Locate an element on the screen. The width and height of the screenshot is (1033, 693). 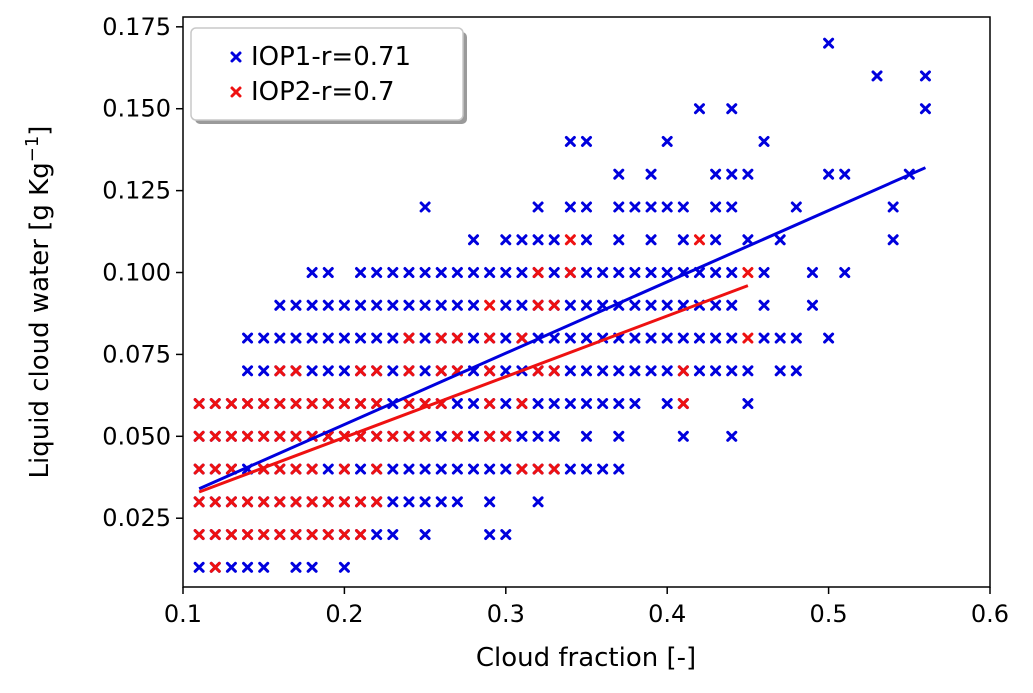
y-tick-label: 0.175 is located at coordinates (136, 27).